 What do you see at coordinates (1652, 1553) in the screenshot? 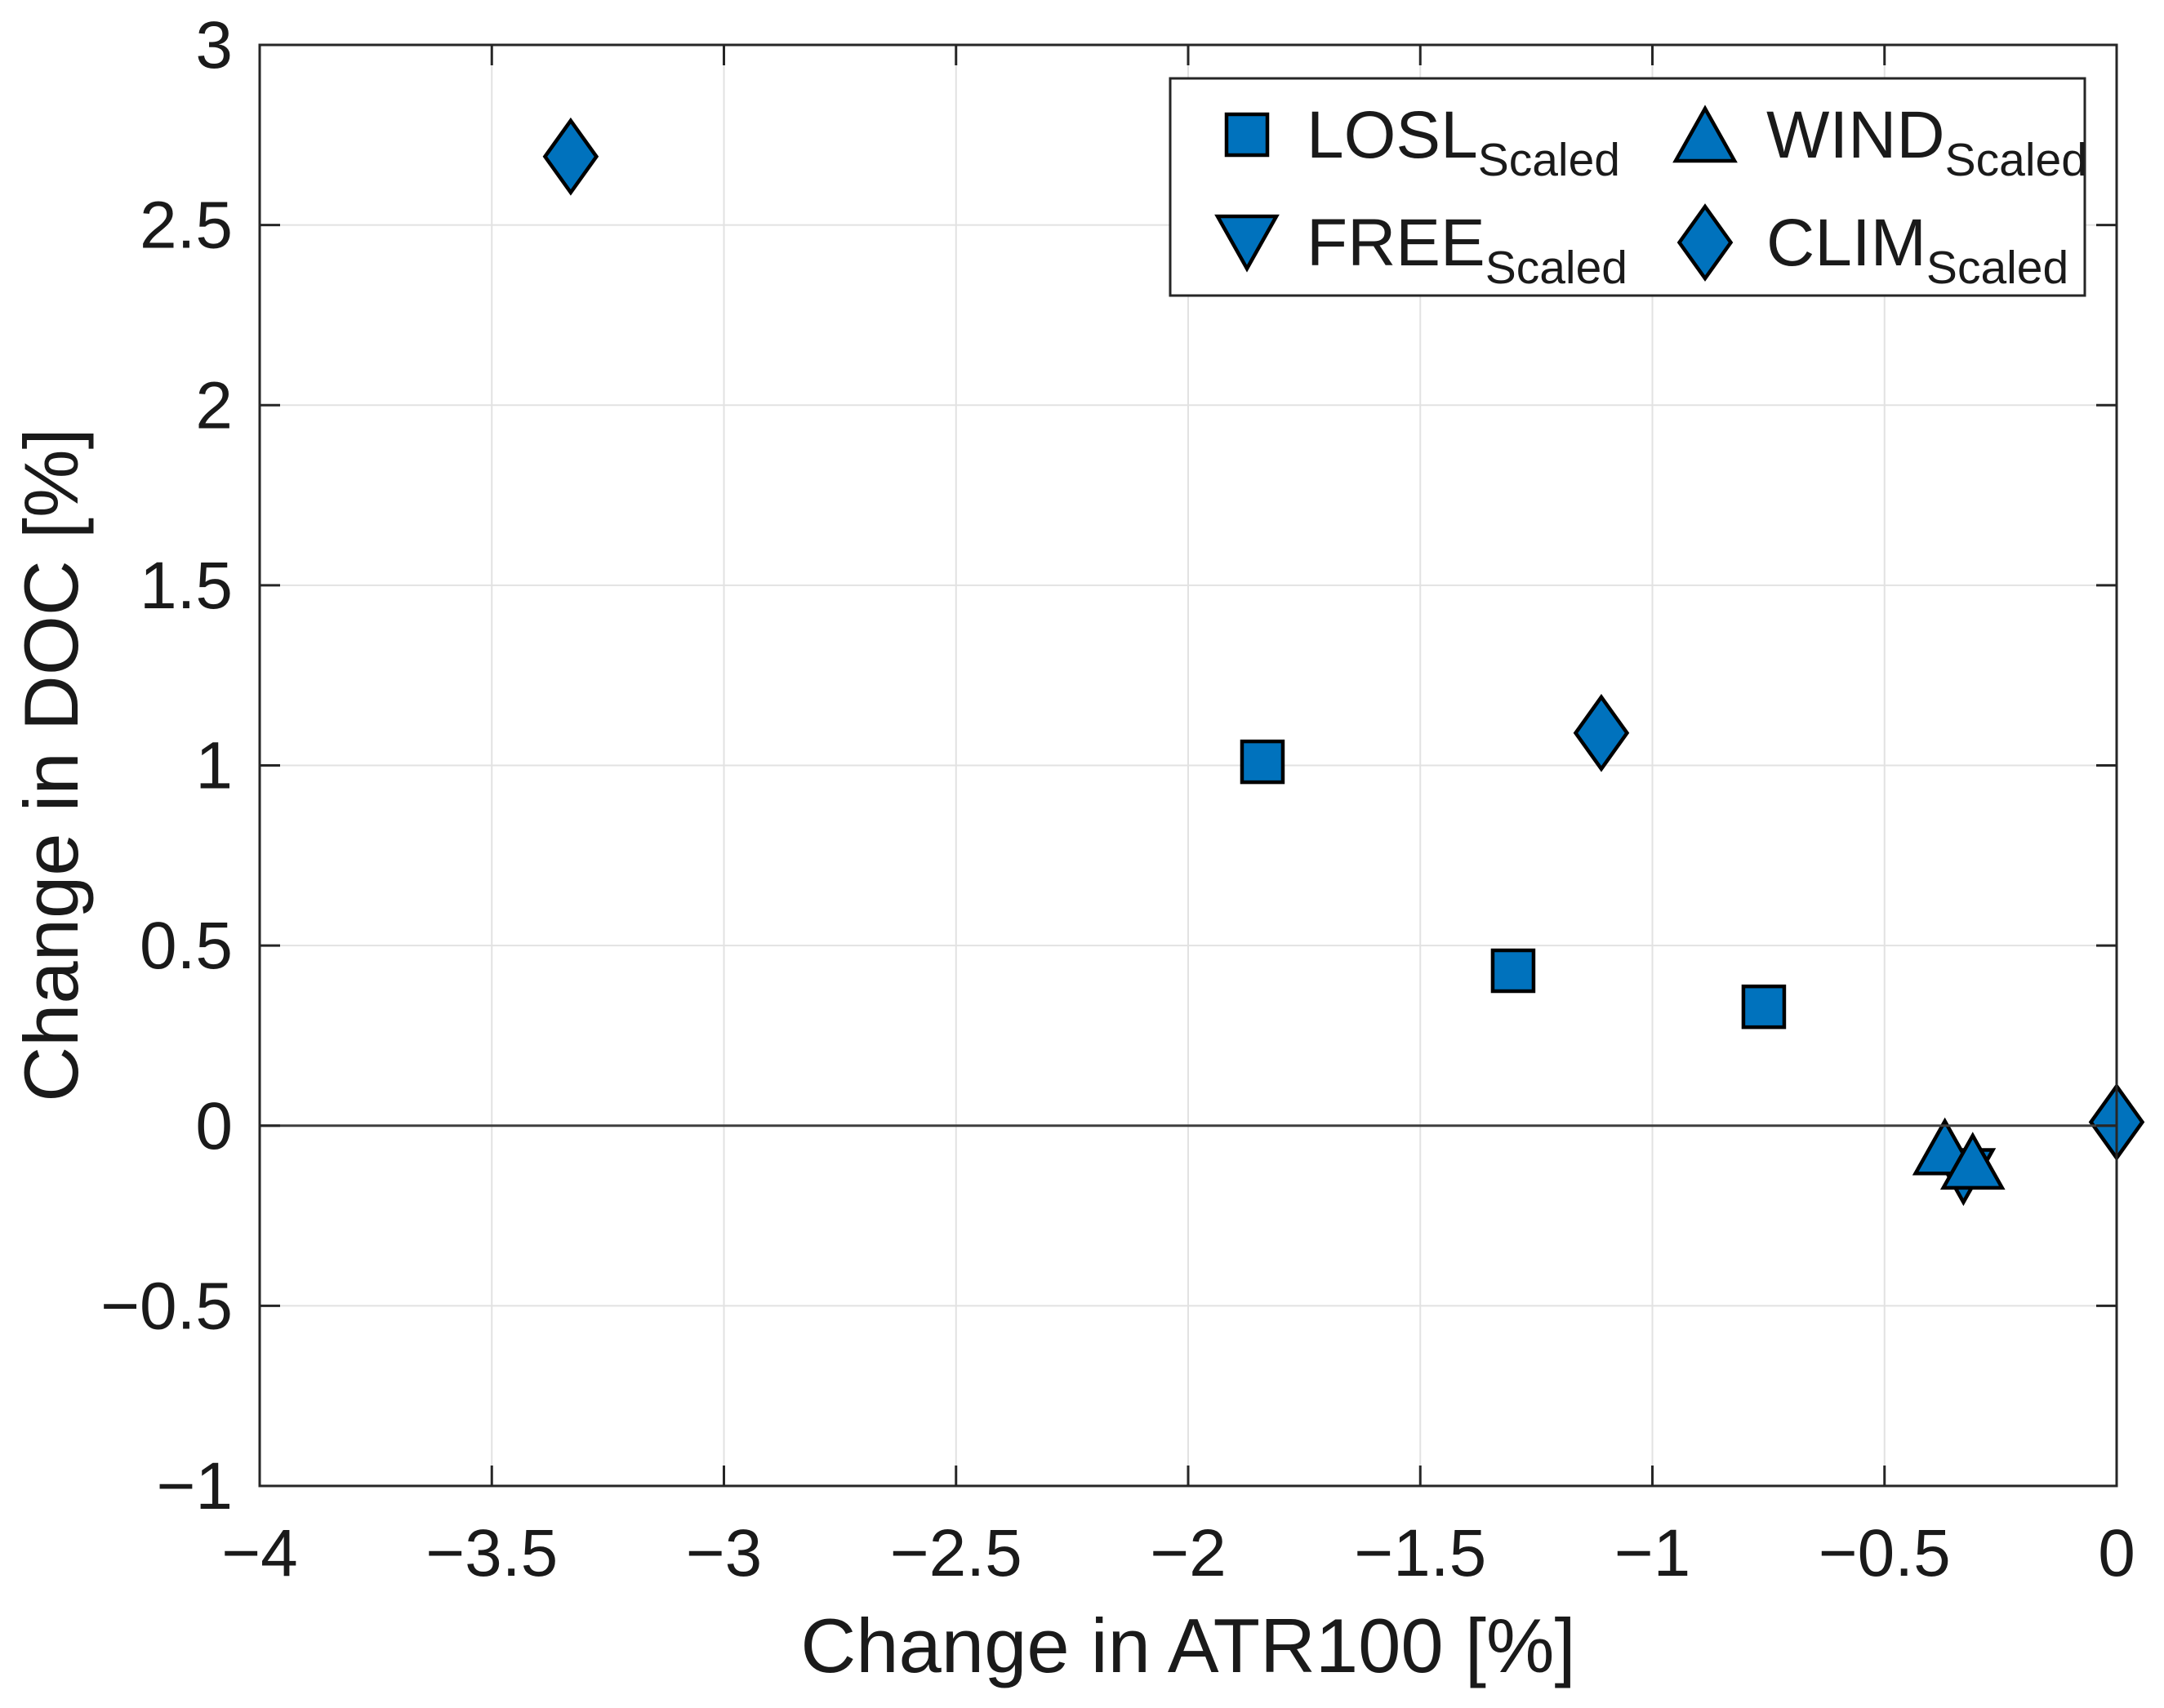
I see `x-tick-label: −1` at bounding box center [1652, 1553].